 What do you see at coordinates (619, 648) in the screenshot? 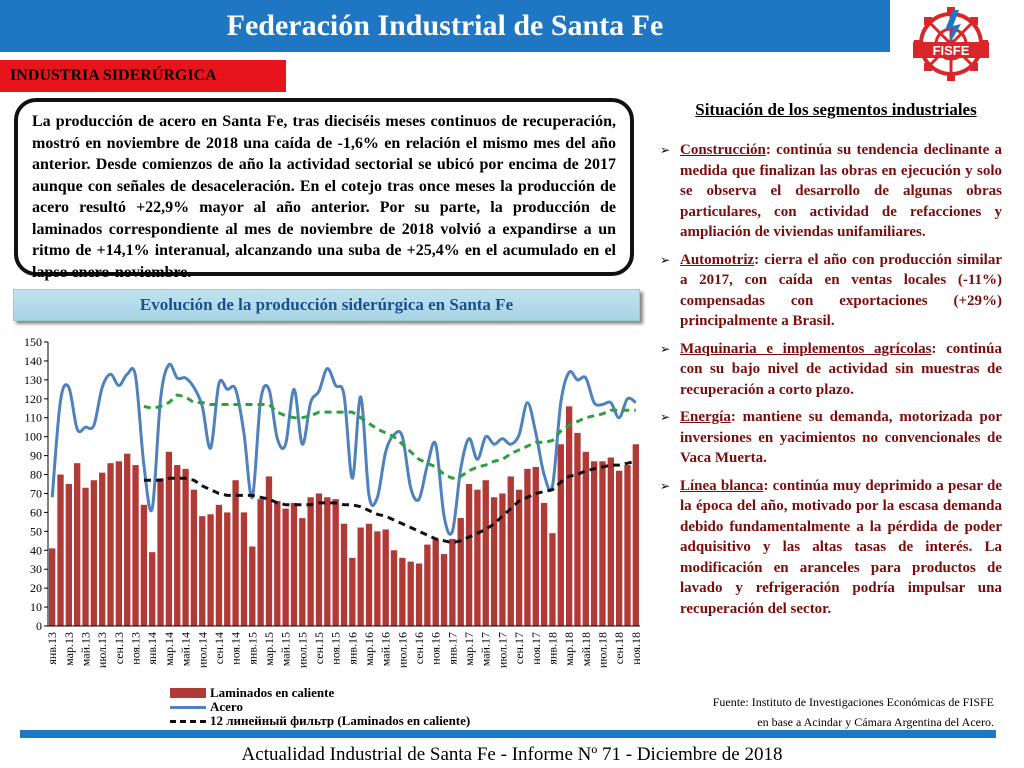
I see `x-tick-label: сен.18` at bounding box center [619, 648].